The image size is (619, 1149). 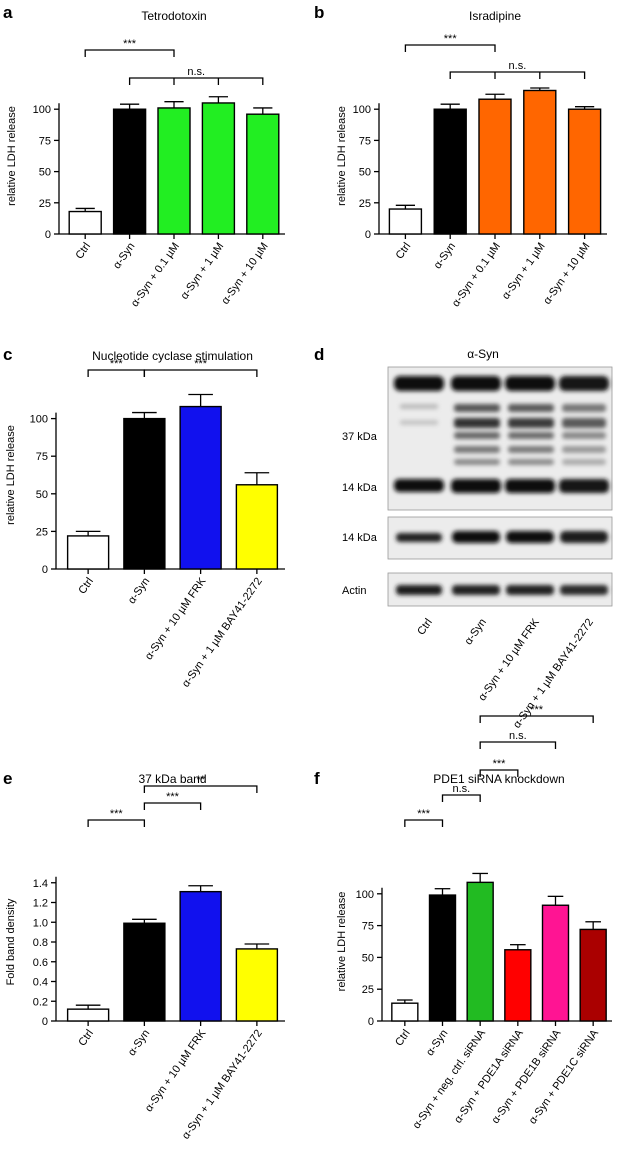 What do you see at coordinates (11, 941) in the screenshot?
I see `y-axis-label: Fold band density` at bounding box center [11, 941].